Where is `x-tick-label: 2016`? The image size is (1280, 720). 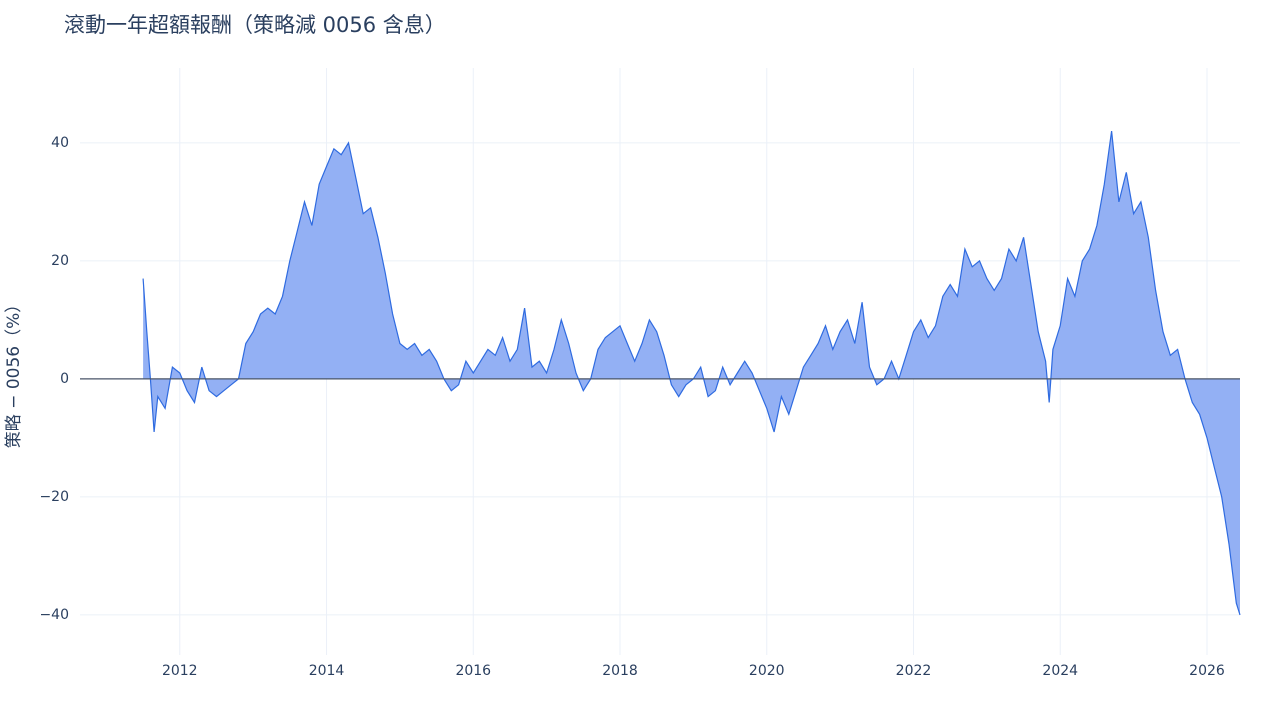
x-tick-label: 2016 is located at coordinates (473, 671).